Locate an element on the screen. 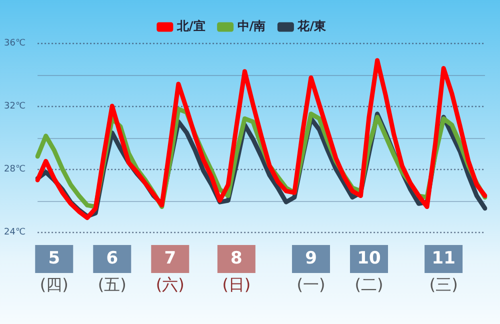 This screenshot has width=500, height=324. x-tick-label: 8 (日) is located at coordinates (236, 271).